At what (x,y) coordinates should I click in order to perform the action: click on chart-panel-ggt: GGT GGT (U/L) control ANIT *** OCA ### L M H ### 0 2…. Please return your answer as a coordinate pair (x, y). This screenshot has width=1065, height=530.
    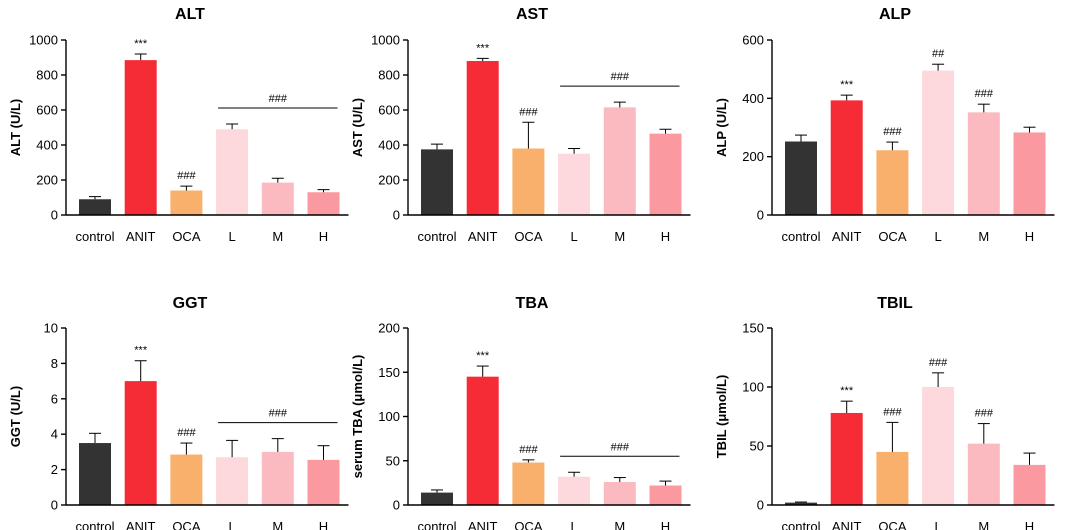
    Looking at the image, I should click on (178, 412).